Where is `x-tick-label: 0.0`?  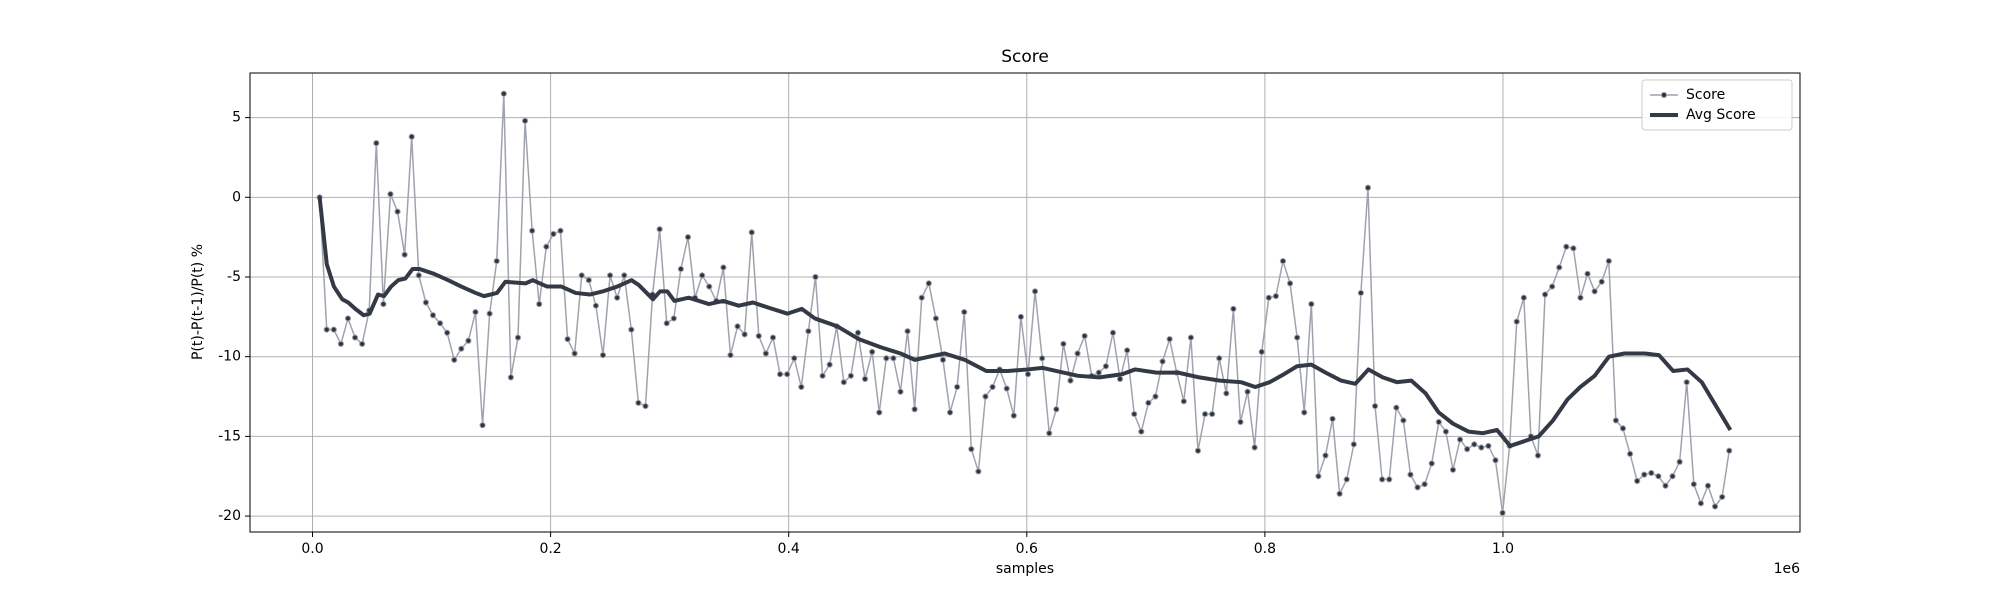
x-tick-label: 0.0 is located at coordinates (312, 549).